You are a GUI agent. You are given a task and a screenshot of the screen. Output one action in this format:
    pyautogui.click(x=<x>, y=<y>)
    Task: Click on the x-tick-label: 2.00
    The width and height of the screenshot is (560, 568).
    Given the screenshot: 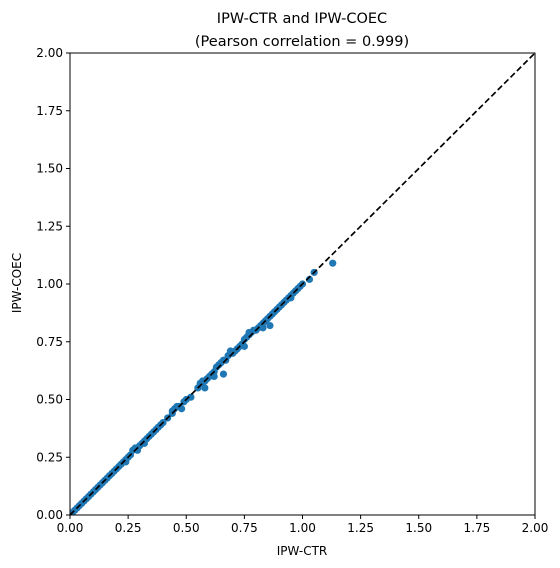 What is the action you would take?
    pyautogui.click(x=535, y=528)
    